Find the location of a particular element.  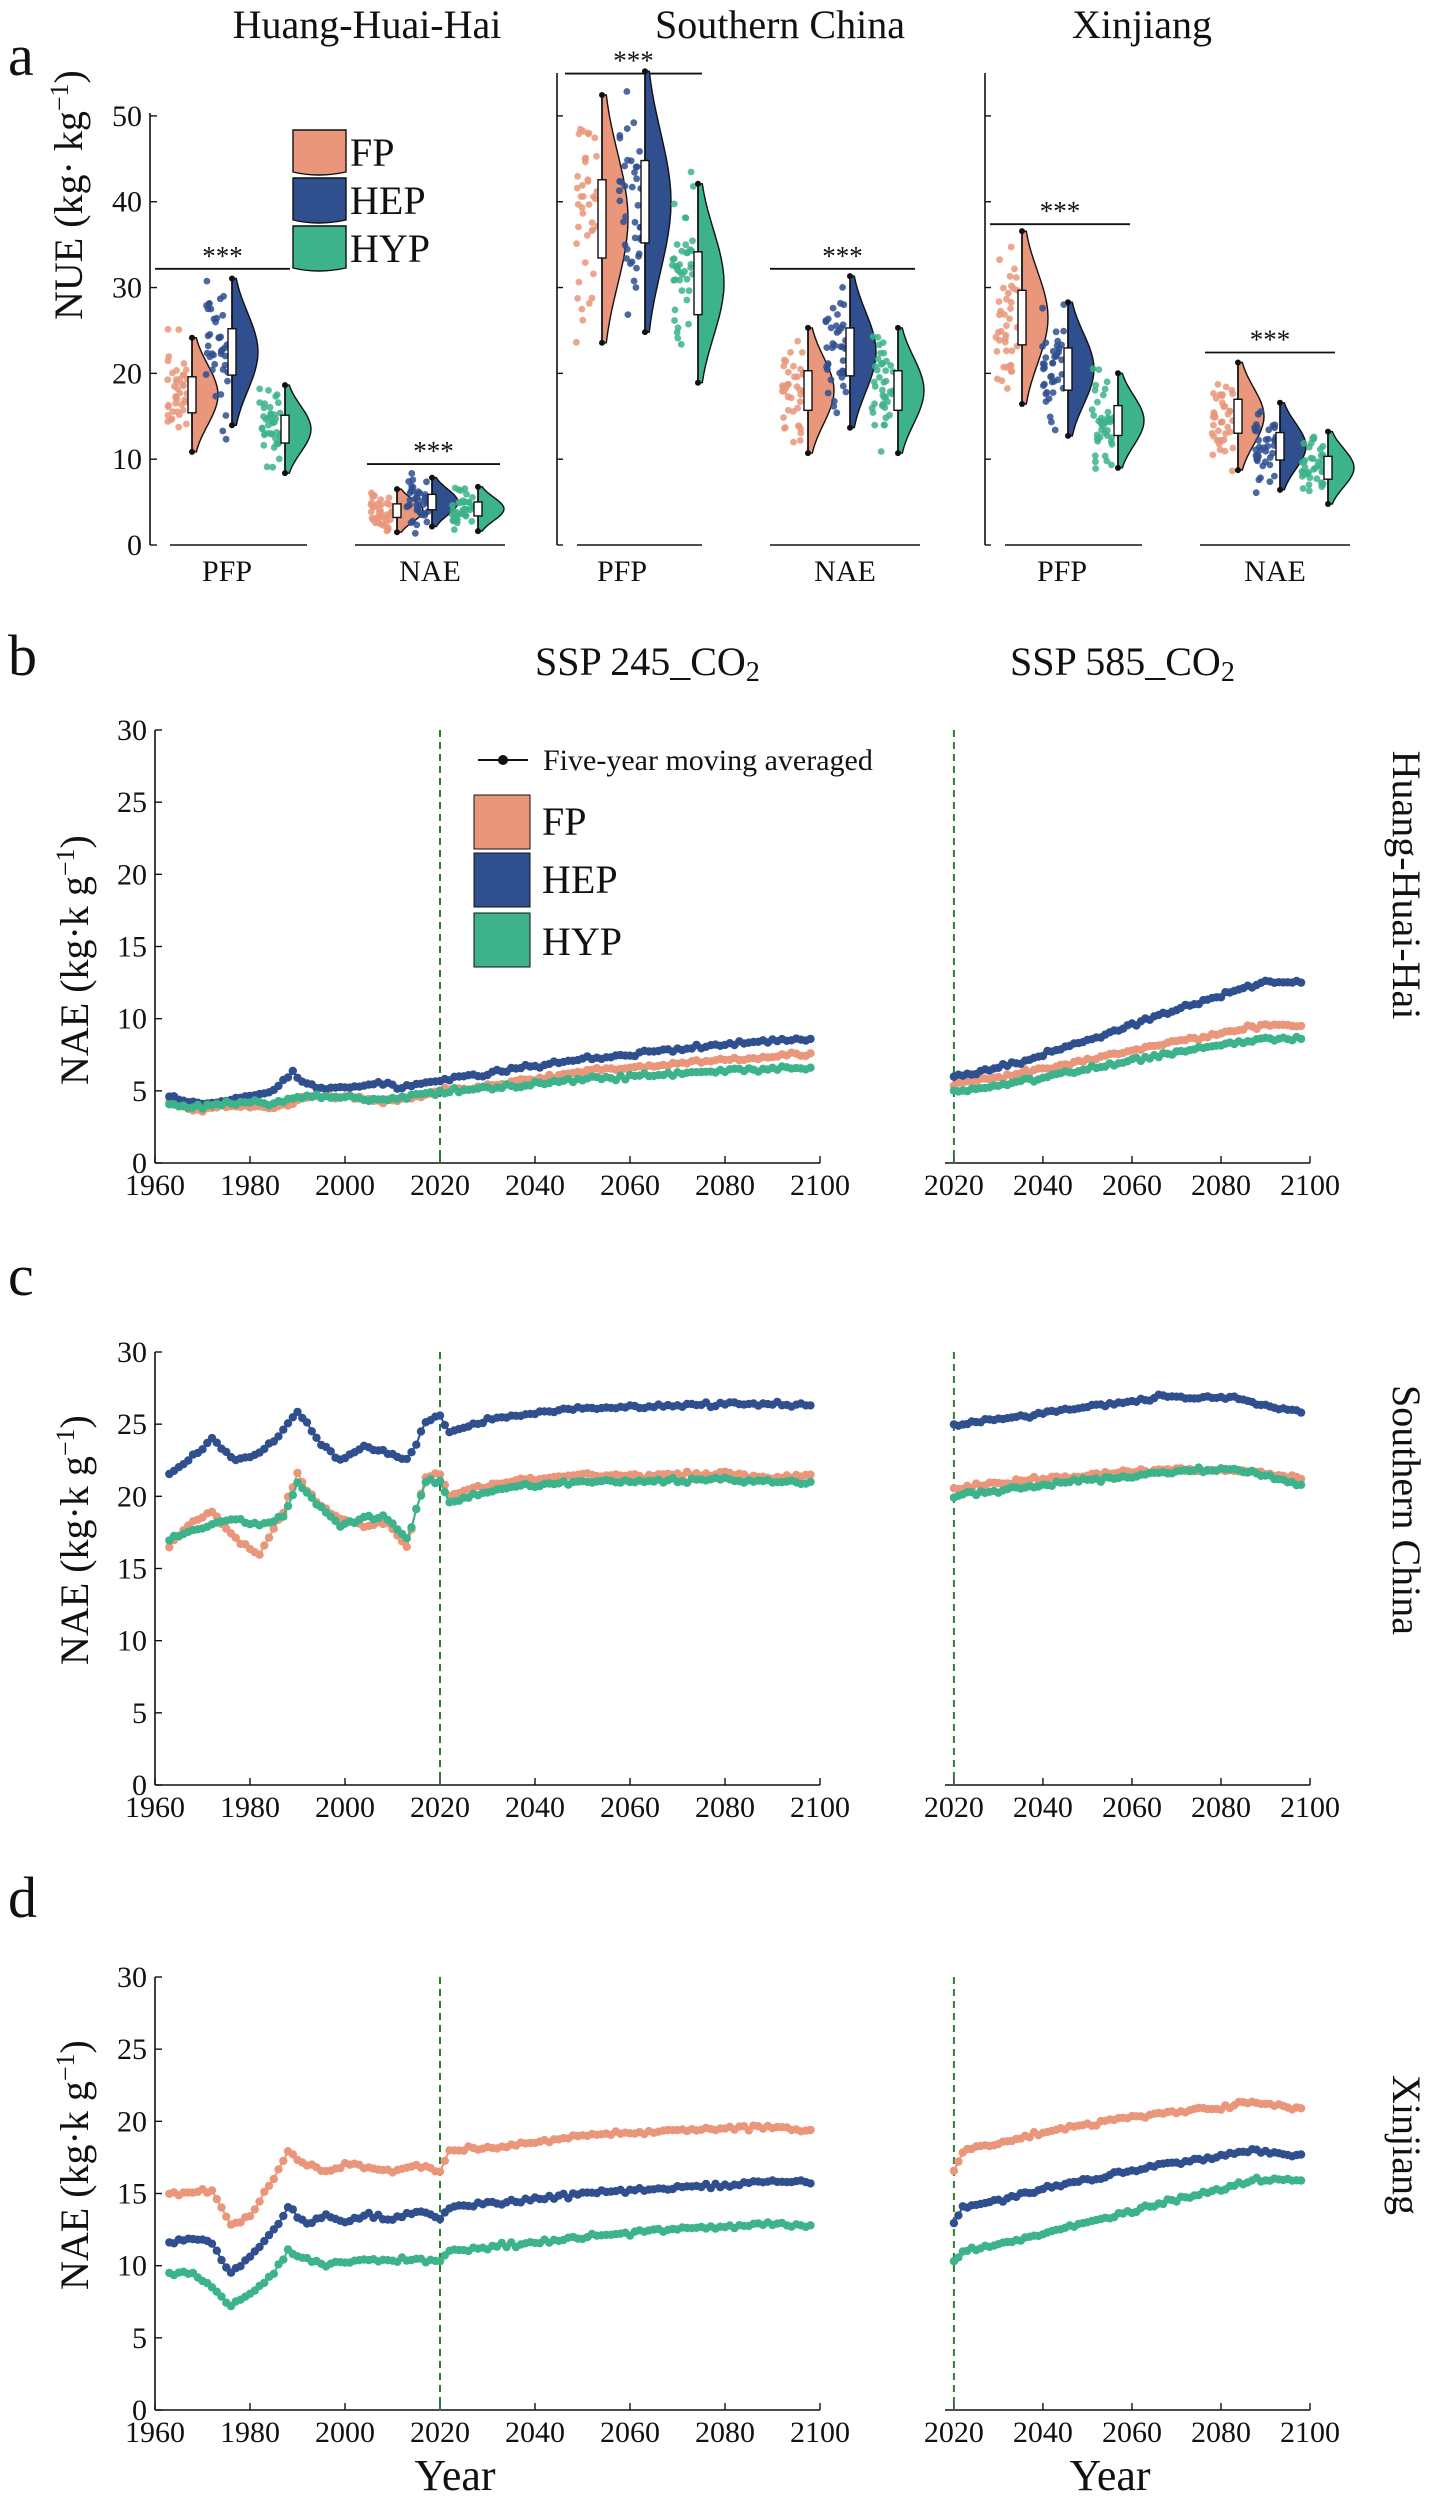

legend-b-hep-label: HEP is located at coordinates (580, 879).